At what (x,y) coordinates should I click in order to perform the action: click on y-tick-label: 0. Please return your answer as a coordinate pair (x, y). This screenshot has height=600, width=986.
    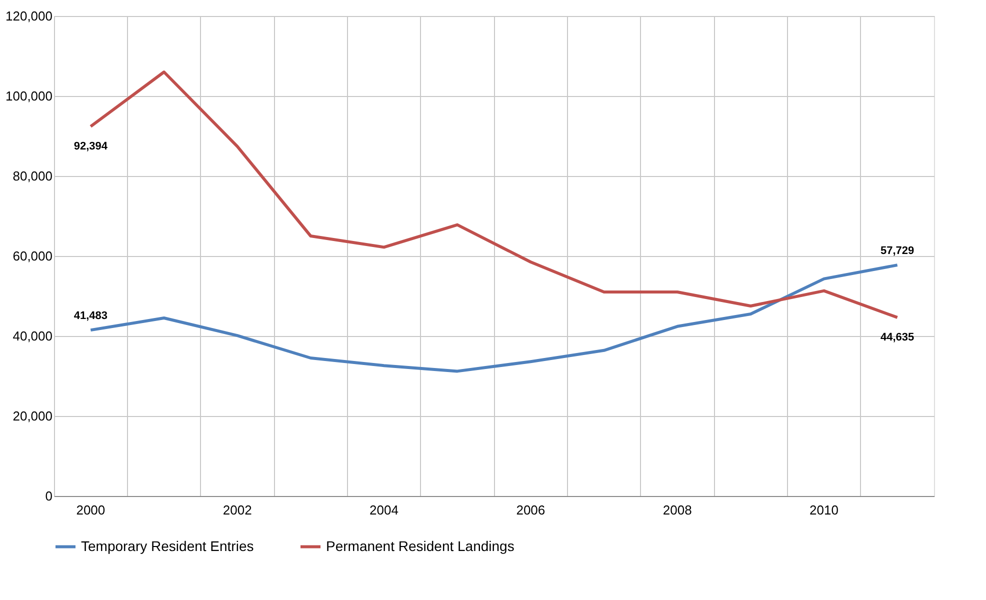
    Looking at the image, I should click on (48, 496).